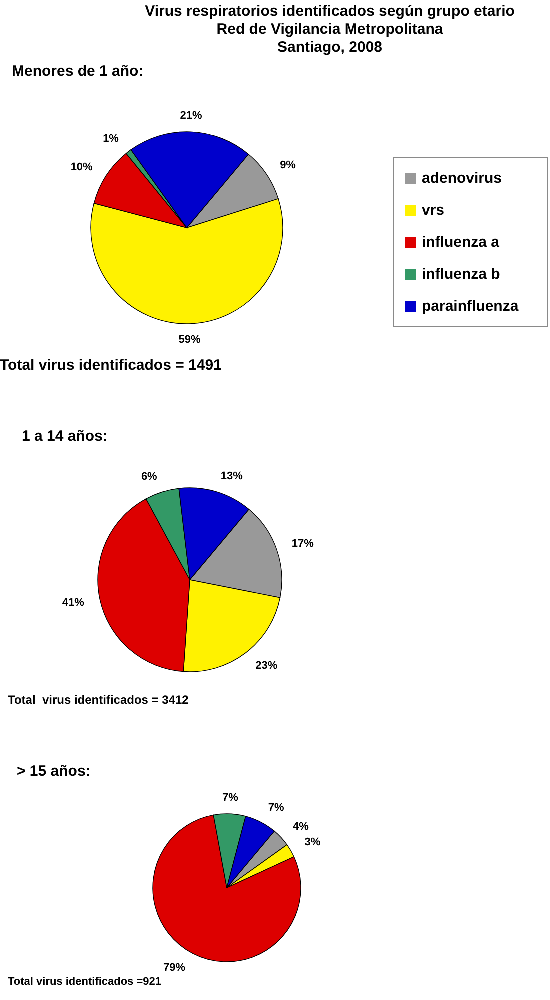 Image resolution: width=550 pixels, height=1000 pixels. I want to click on data-label: 21%, so click(191, 116).